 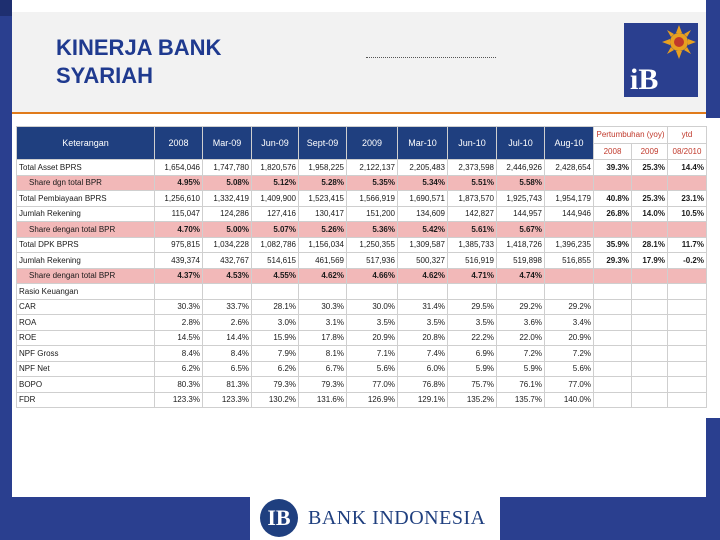 What do you see at coordinates (275, 244) in the screenshot?
I see `cell-value: 1,082,786` at bounding box center [275, 244].